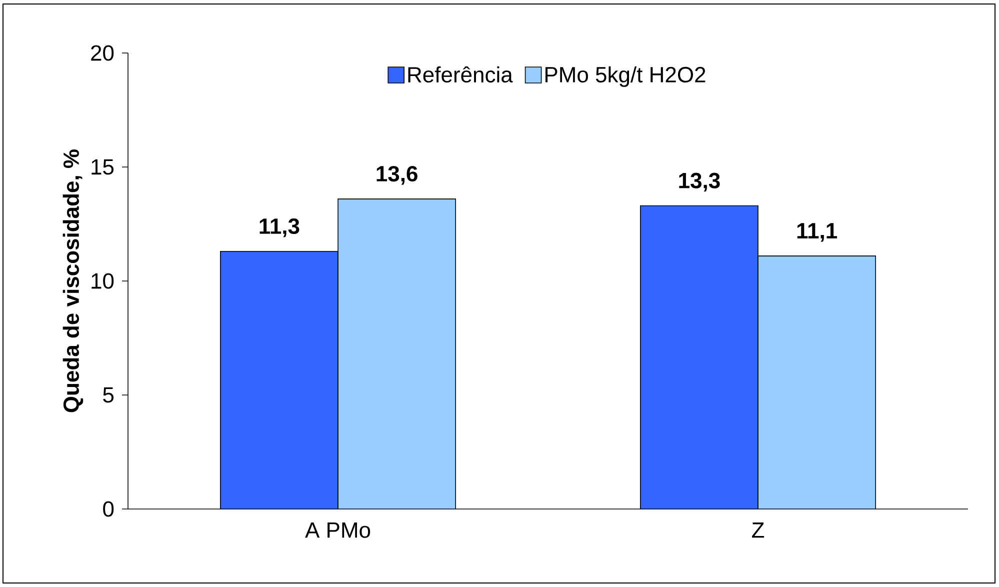 This screenshot has width=999, height=587. I want to click on data-label: 11,3, so click(280, 228).